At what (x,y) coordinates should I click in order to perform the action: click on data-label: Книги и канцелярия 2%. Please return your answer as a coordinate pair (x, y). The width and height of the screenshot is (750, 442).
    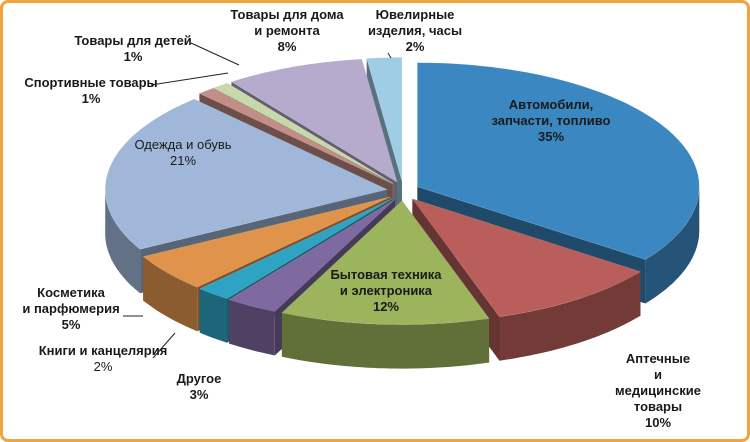
    Looking at the image, I should click on (103, 359).